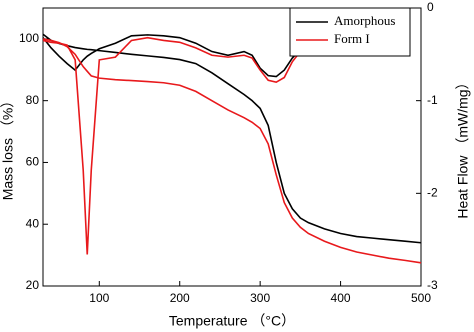 Image resolution: width=474 pixels, height=332 pixels. Describe the element at coordinates (341, 298) in the screenshot. I see `x-tick-label: 400` at that location.